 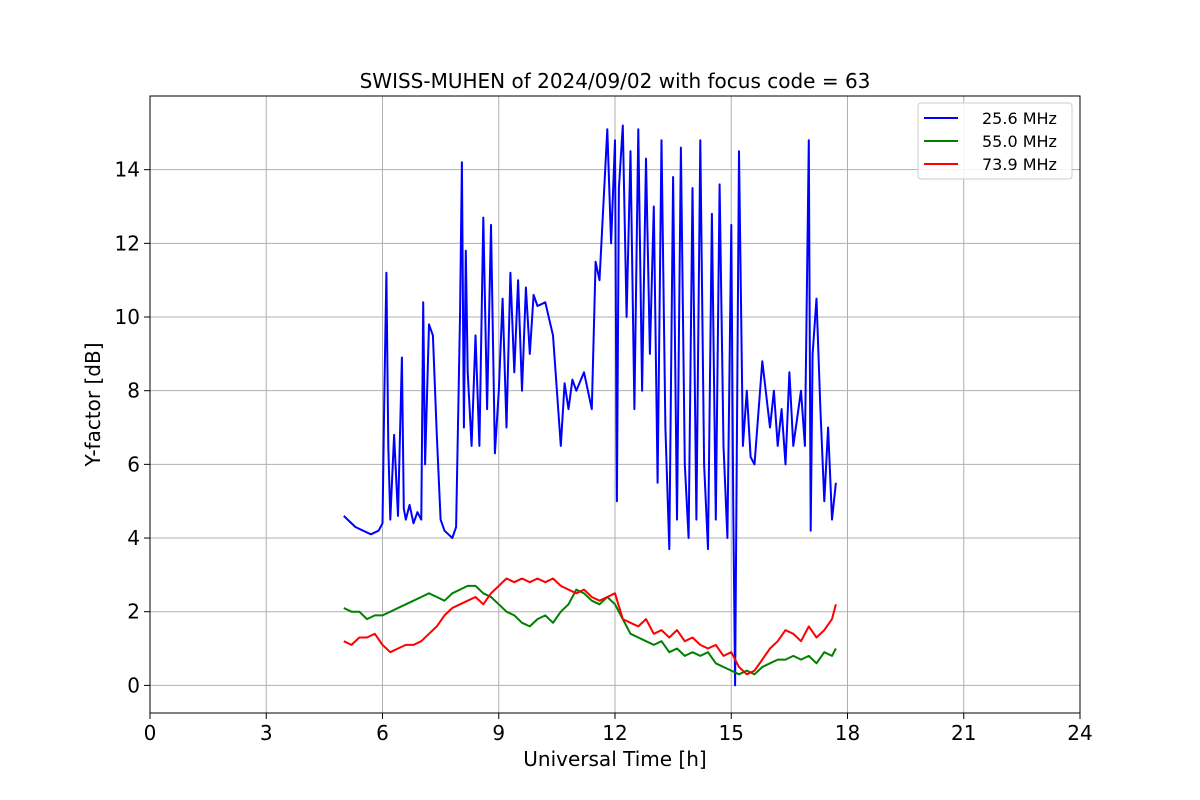 I want to click on x-tick-label: 0, so click(x=150, y=733).